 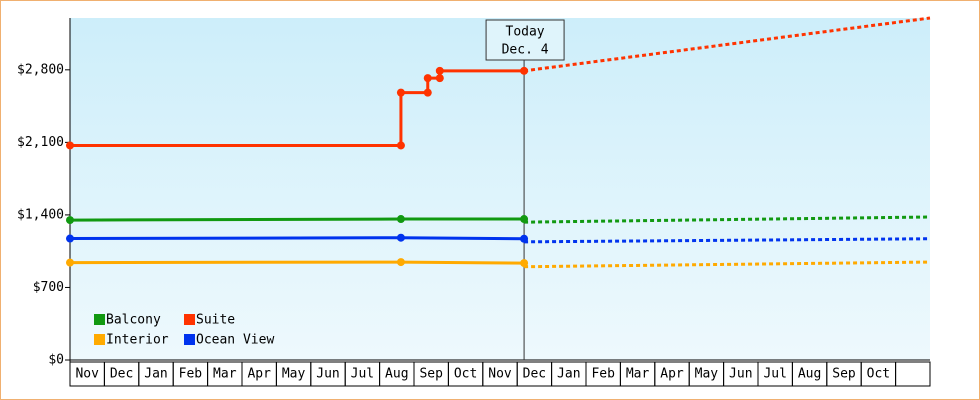 I want to click on legend-label: Interior, so click(x=137, y=340).